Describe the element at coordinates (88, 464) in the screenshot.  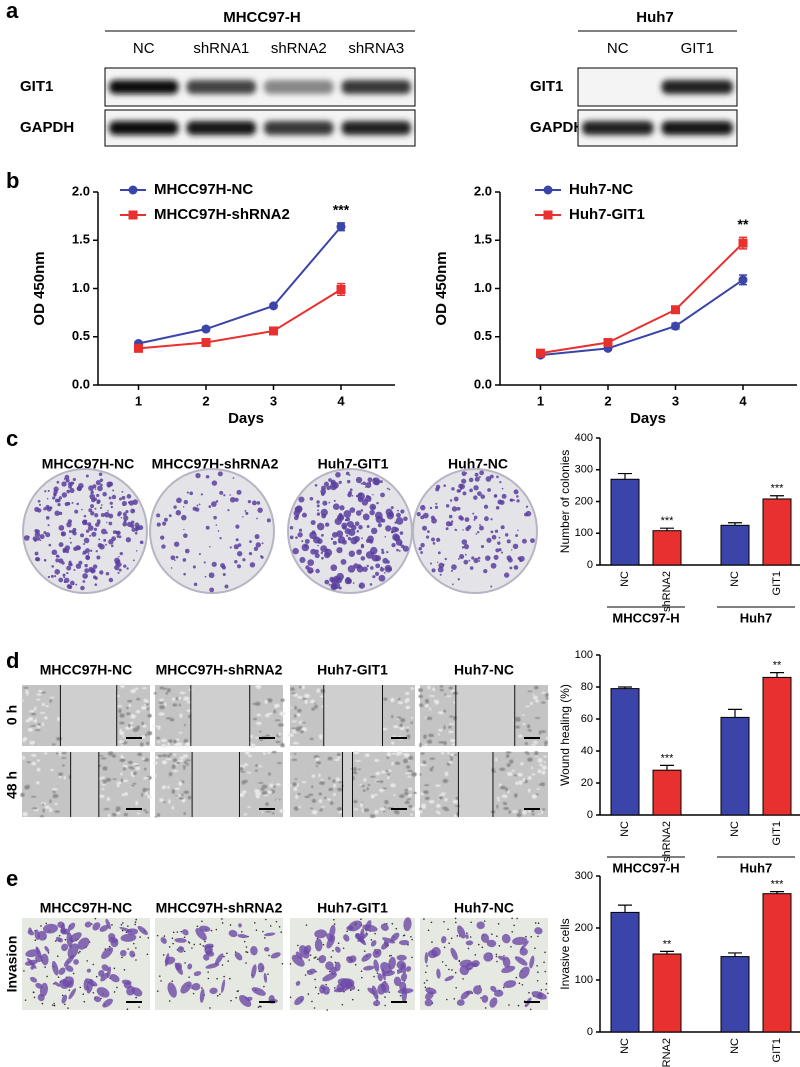
I see `image-label: MHCC97H-NC` at that location.